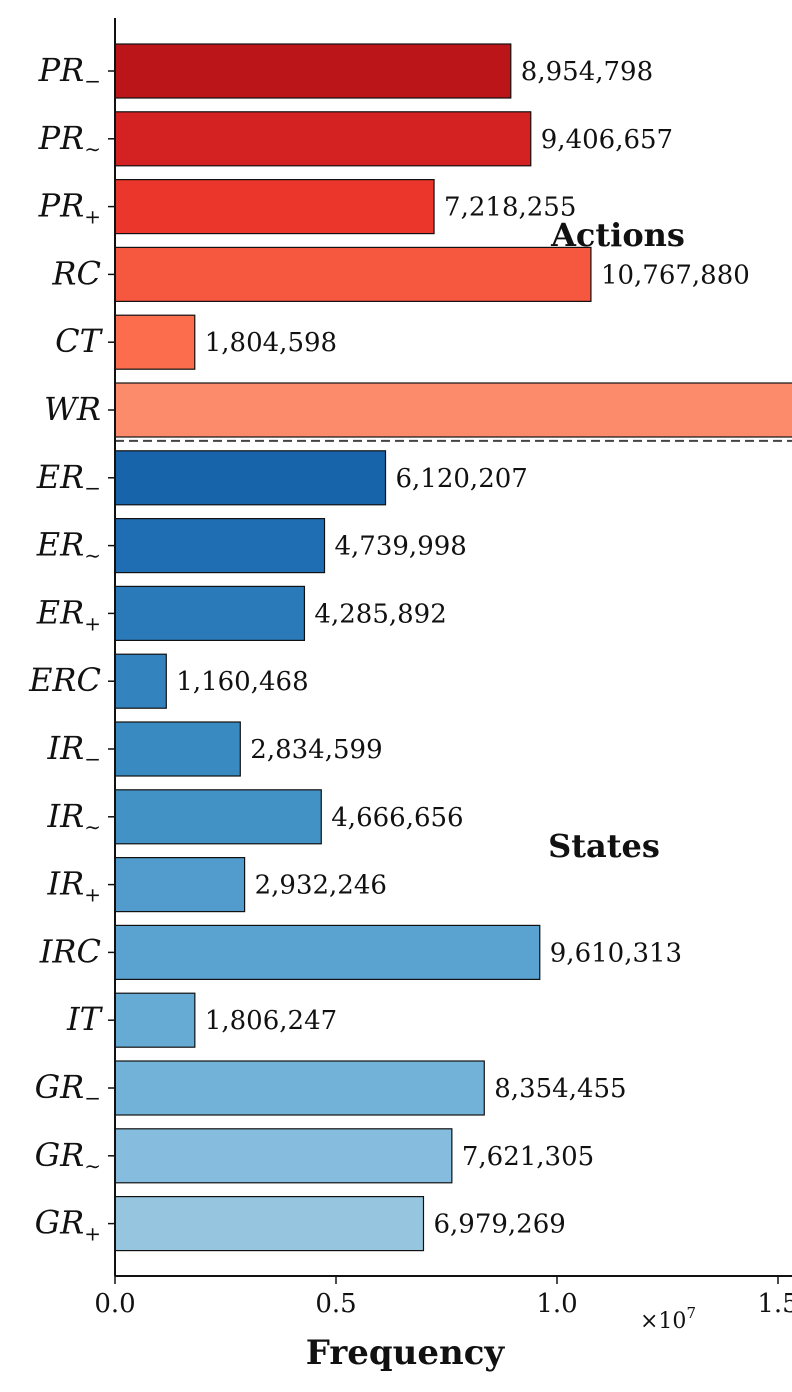  I want to click on value-label-13: 9,610,313, so click(616, 953).